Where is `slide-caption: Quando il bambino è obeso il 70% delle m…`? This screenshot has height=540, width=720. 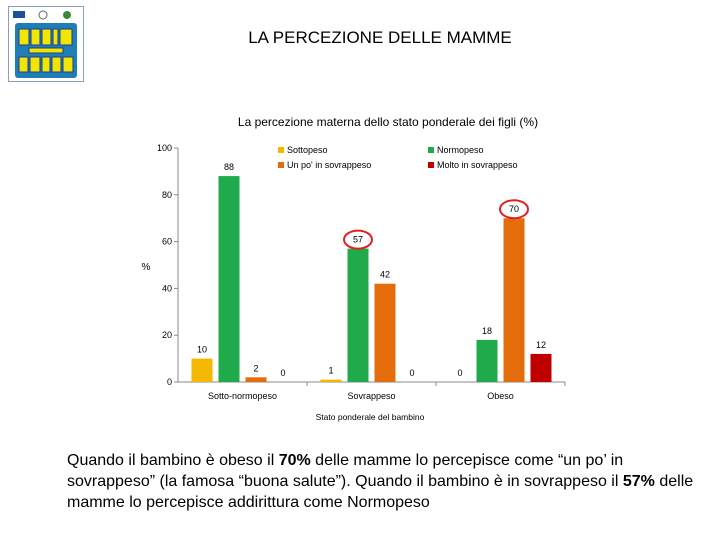
slide-caption: Quando il bambino è obeso il 70% delle m… is located at coordinates (387, 481).